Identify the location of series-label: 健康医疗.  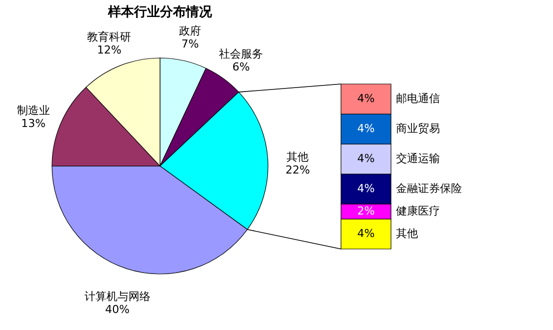
(418, 211).